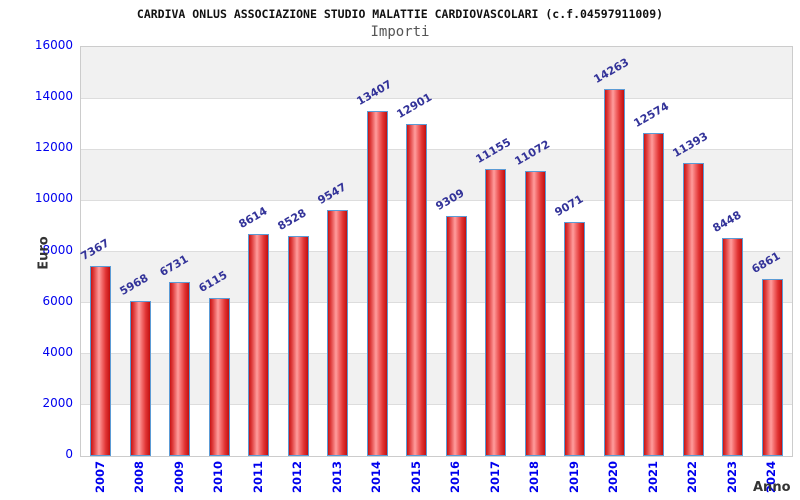 Image resolution: width=800 pixels, height=500 pixels. What do you see at coordinates (219, 376) in the screenshot?
I see `bar-2010` at bounding box center [219, 376].